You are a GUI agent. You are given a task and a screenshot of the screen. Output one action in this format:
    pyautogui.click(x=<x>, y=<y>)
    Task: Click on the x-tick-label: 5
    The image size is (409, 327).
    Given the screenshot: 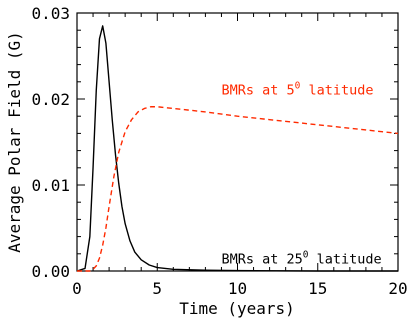 What is the action you would take?
    pyautogui.click(x=157, y=288)
    